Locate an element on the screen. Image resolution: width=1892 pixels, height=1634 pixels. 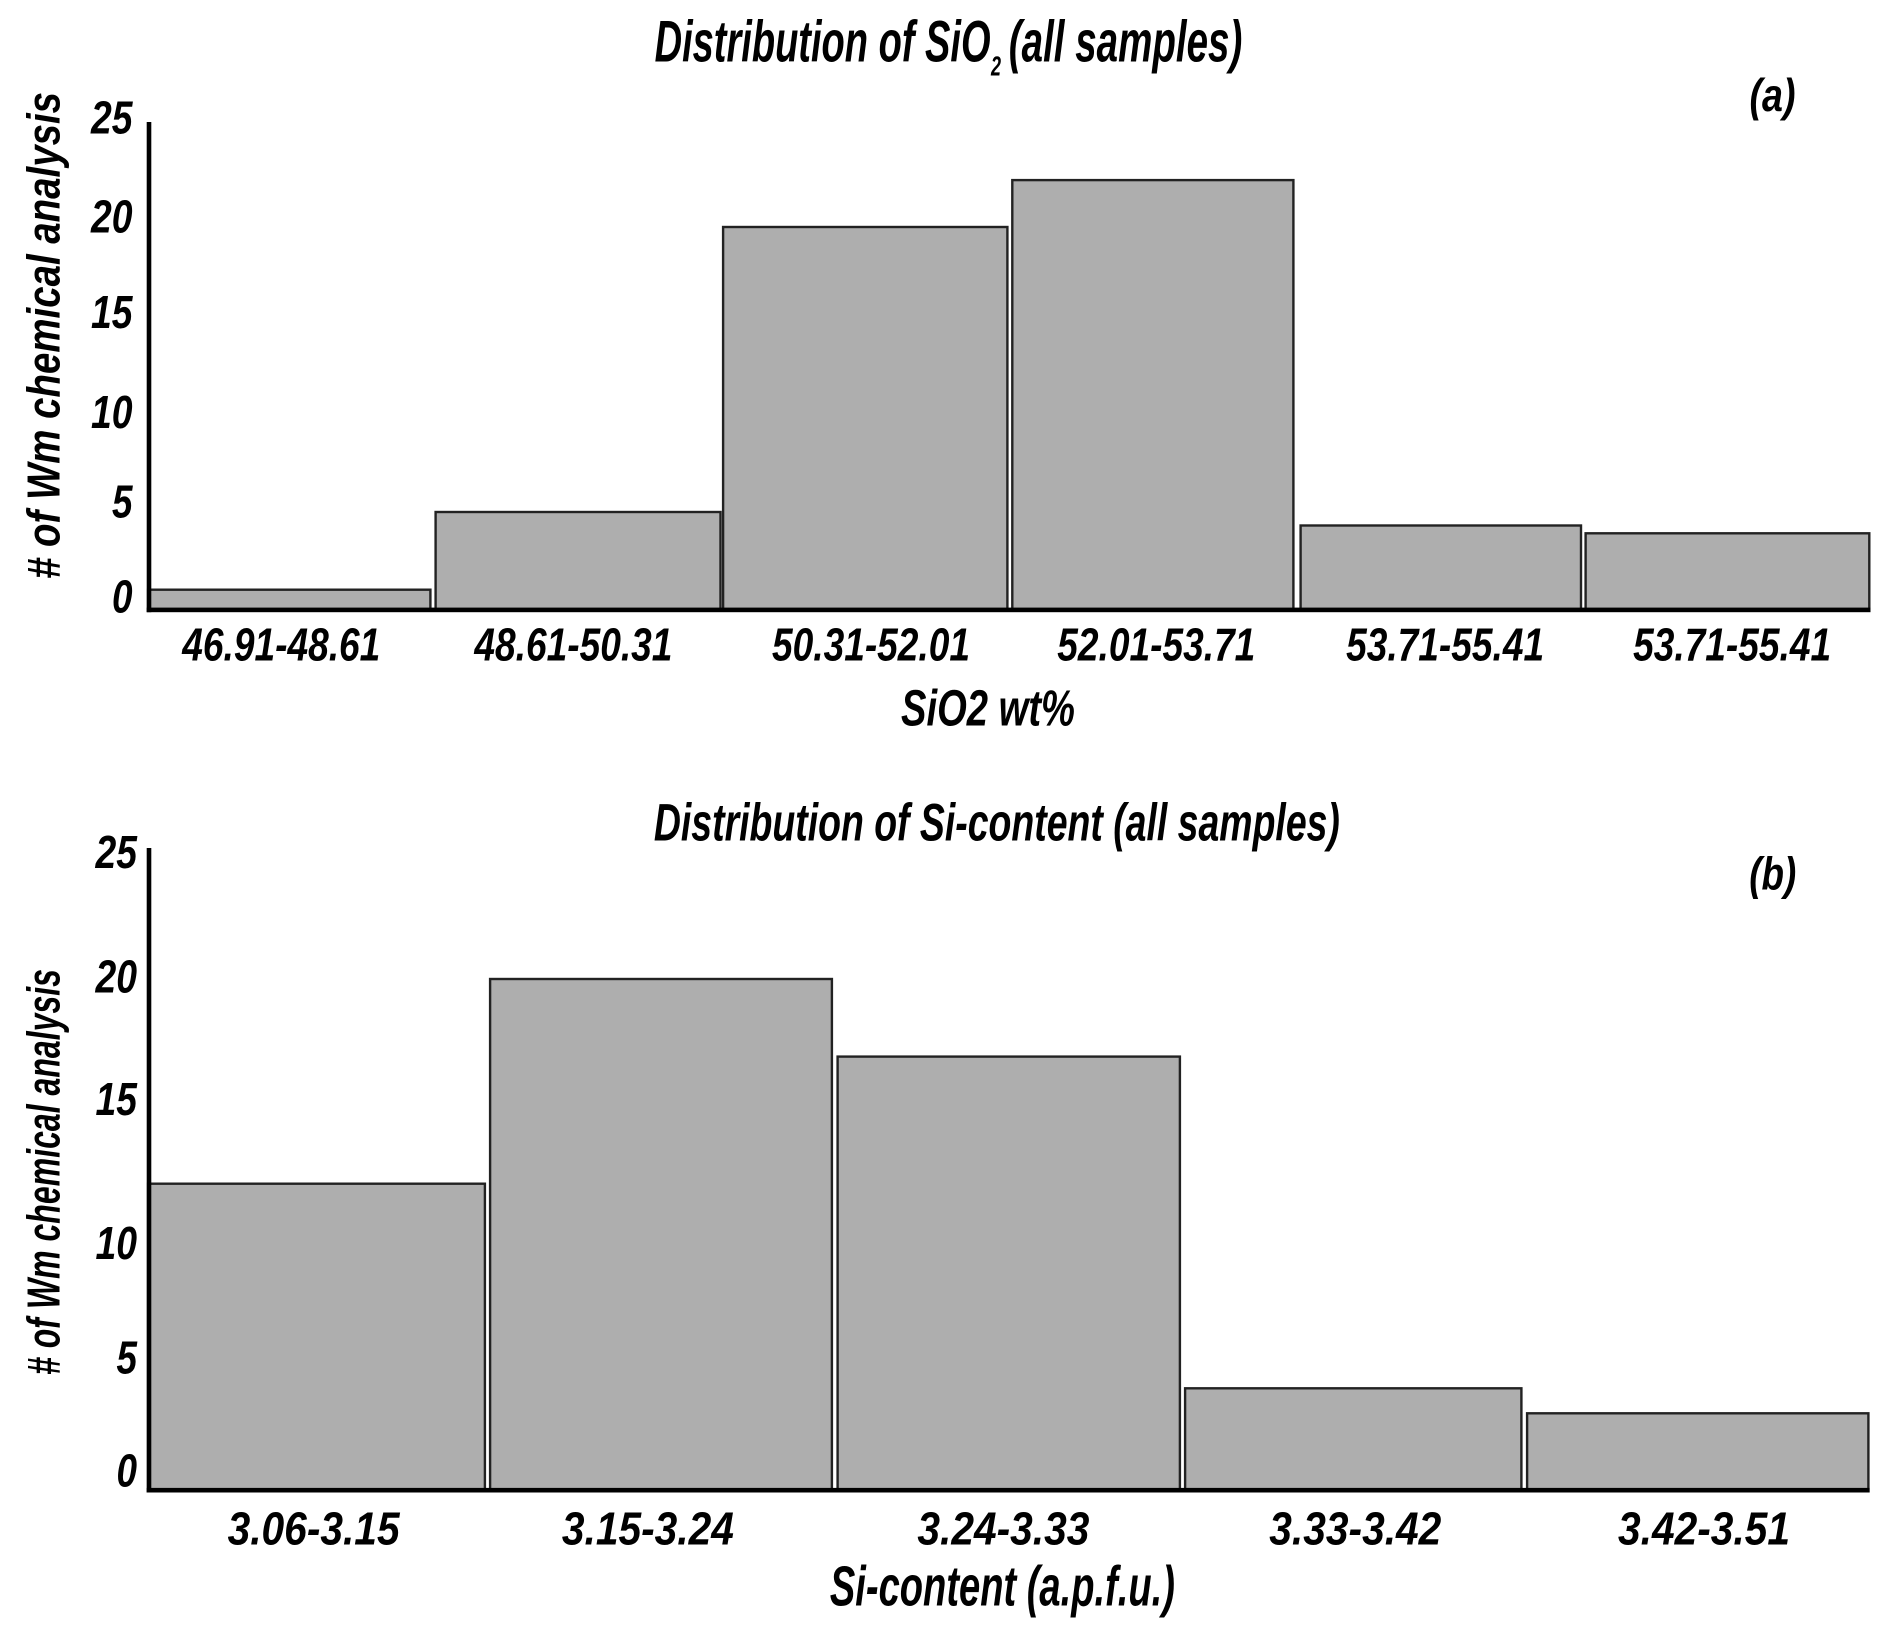
svg-text: 3.33-3.42 is located at coordinates (1355, 1529).